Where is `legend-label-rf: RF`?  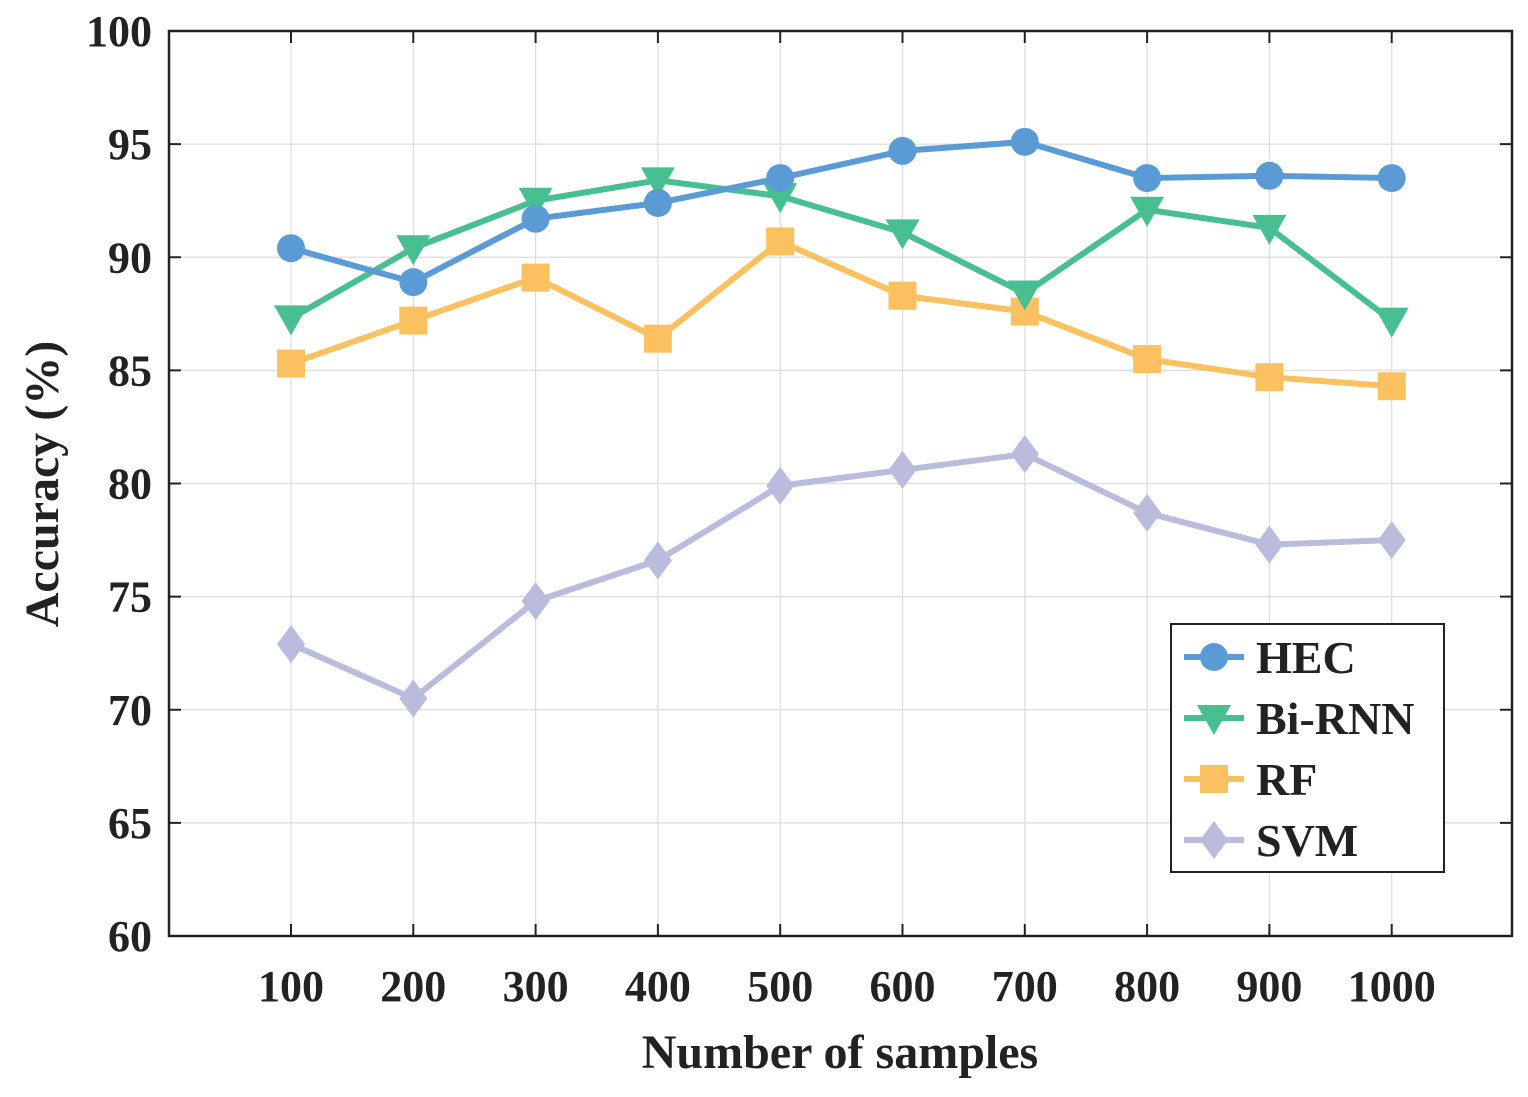
legend-label-rf: RF is located at coordinates (1286, 779).